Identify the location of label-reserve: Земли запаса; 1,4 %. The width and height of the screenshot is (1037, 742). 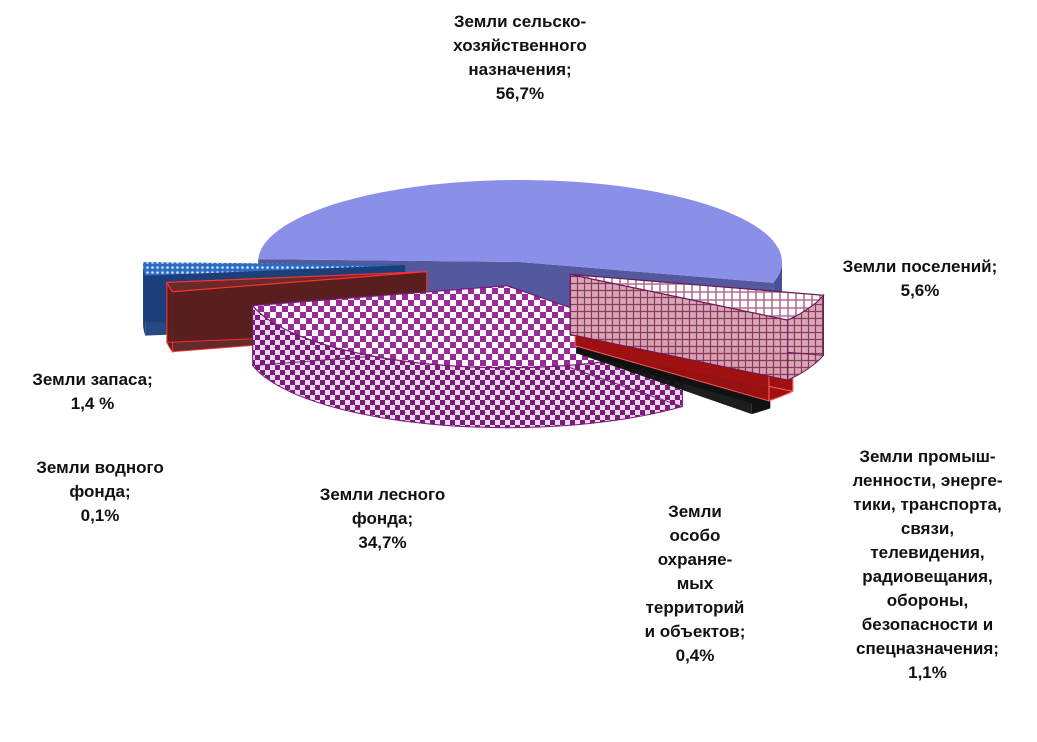
(92, 391).